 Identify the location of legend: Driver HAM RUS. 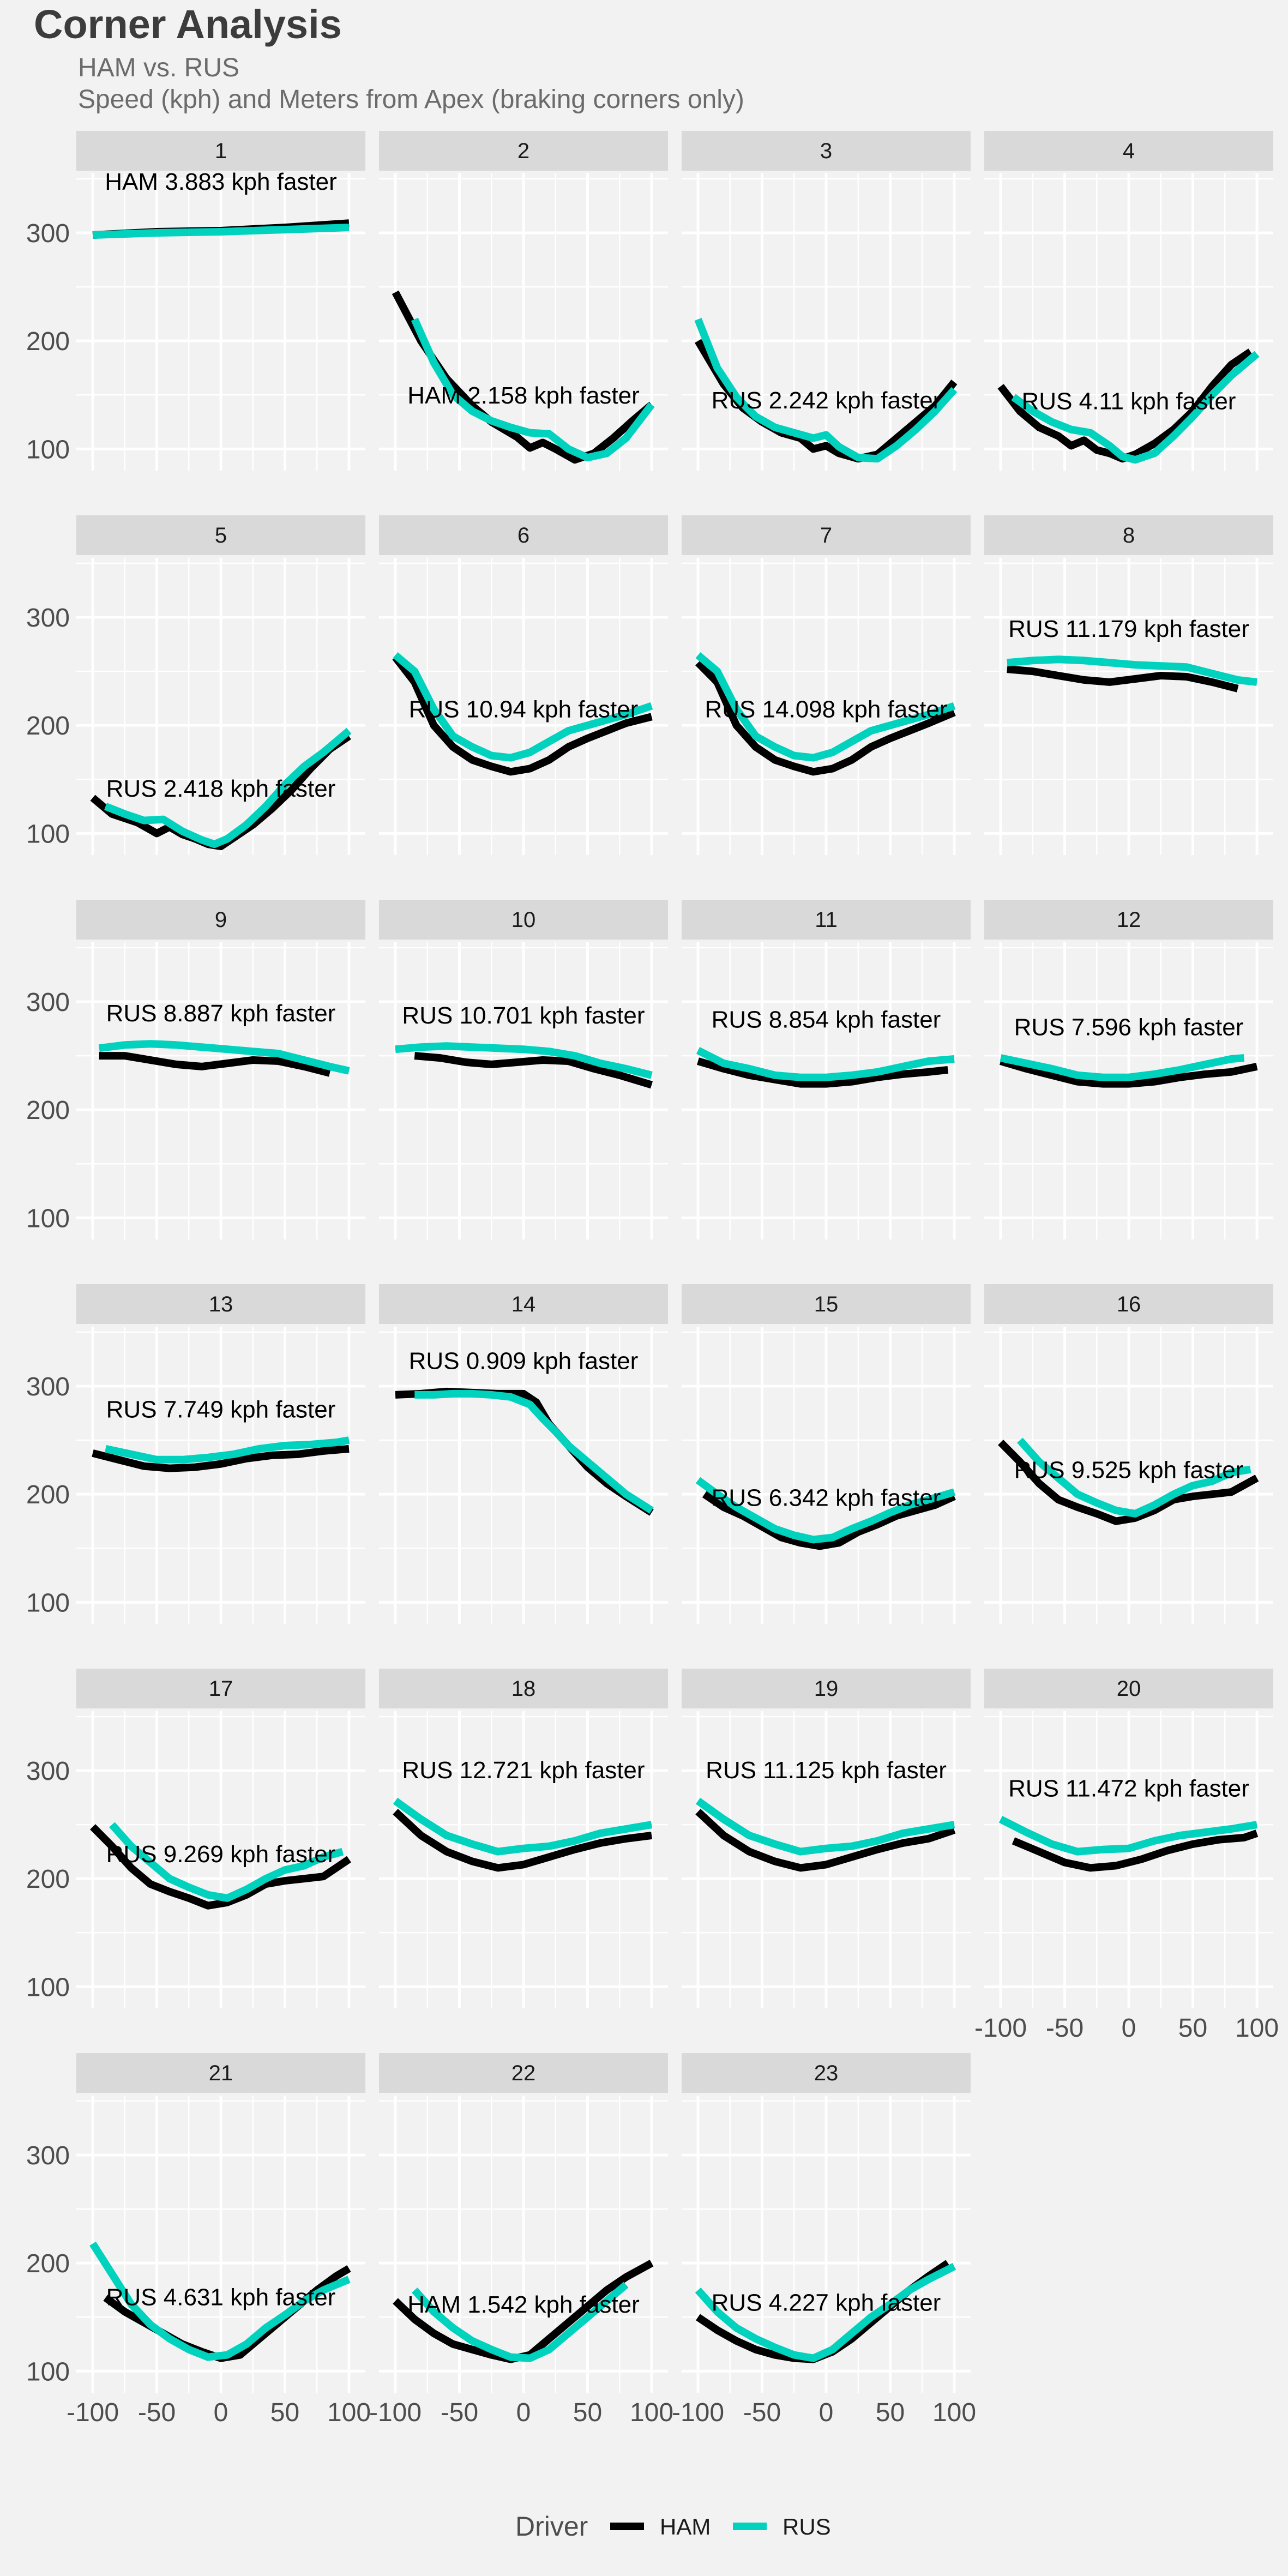
(673, 2526).